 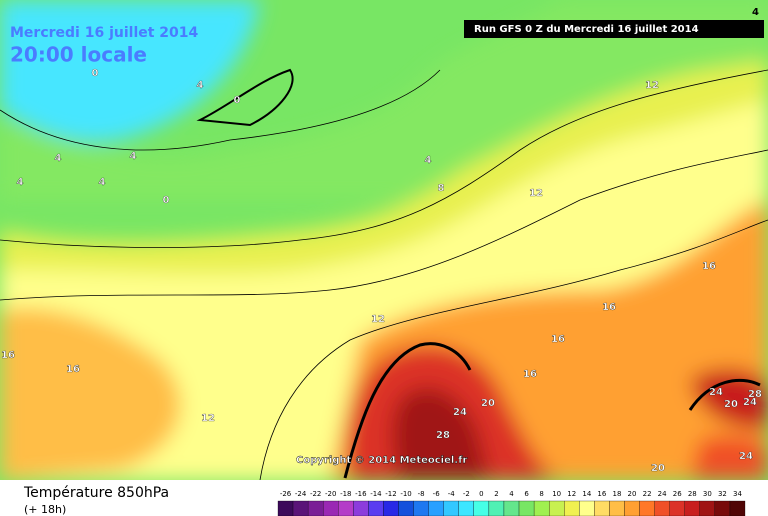 What do you see at coordinates (361, 494) in the screenshot?
I see `scale-tick-label: -16` at bounding box center [361, 494].